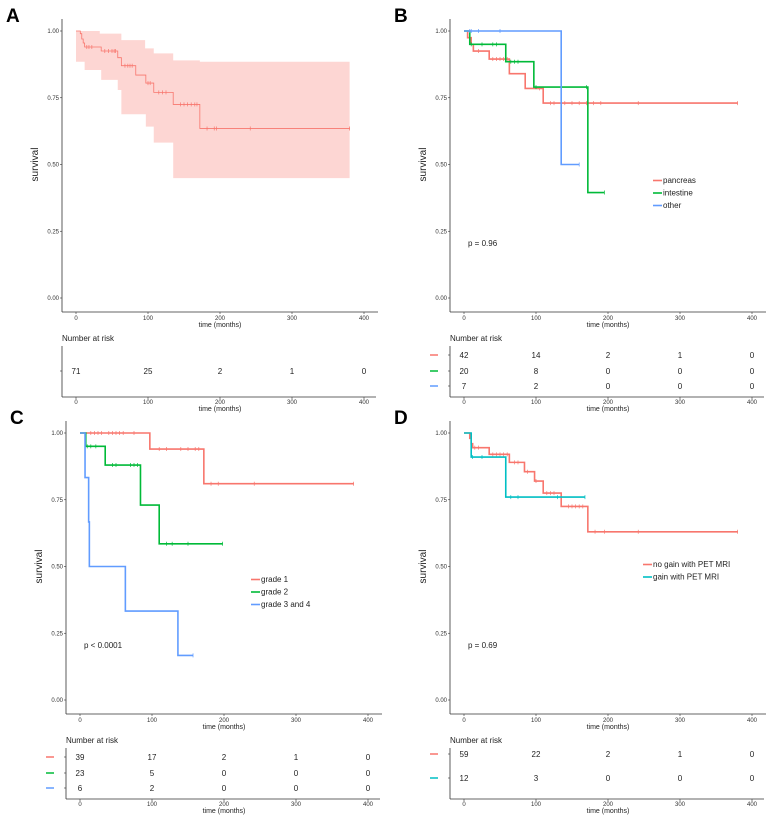 This screenshot has height=821, width=777. I want to click on risk-value: 25, so click(148, 371).